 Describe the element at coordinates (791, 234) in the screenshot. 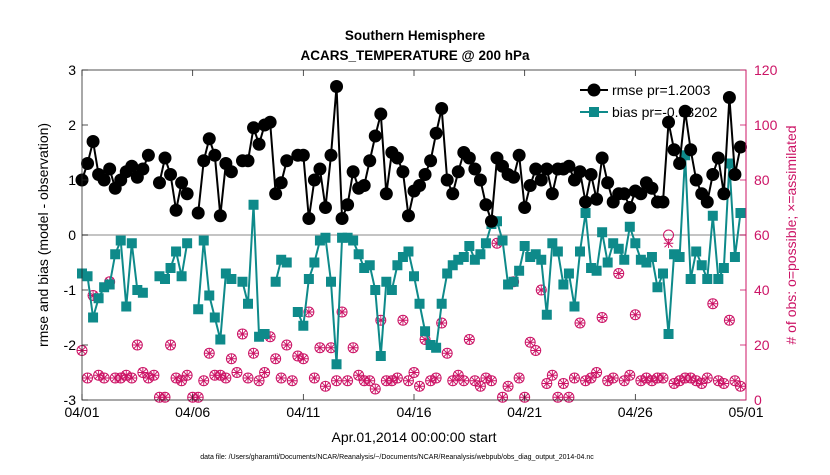

I see `y-axis-right-label: # of obs: o=possible; ×=assimilated` at that location.